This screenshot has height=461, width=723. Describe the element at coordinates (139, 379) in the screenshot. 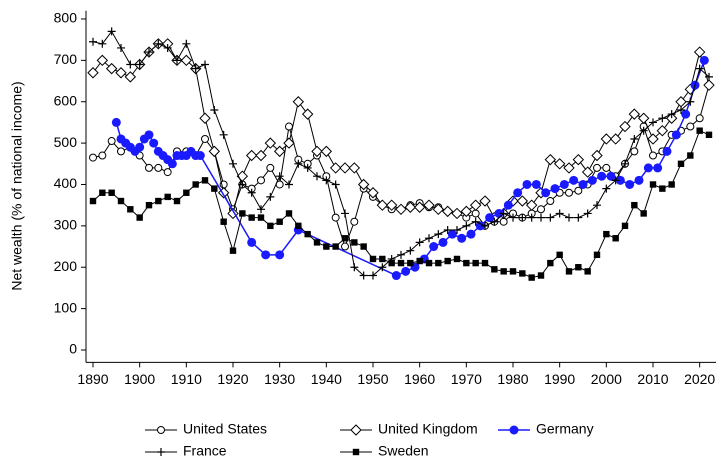

I see `x-tick-label: 1900` at that location.